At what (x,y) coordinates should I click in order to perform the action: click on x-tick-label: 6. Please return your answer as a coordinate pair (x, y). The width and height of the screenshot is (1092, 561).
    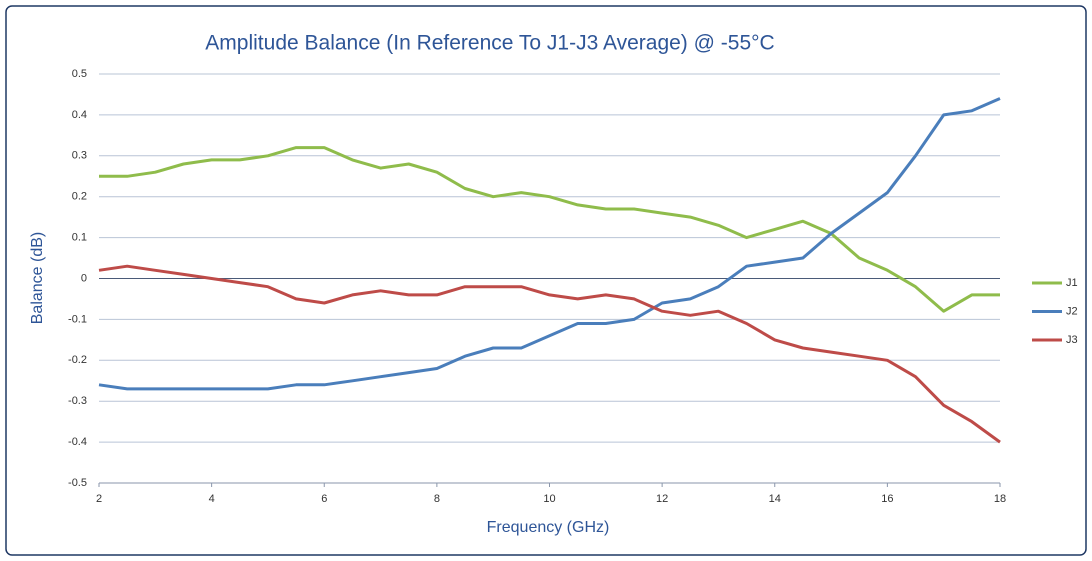
    Looking at the image, I should click on (324, 499).